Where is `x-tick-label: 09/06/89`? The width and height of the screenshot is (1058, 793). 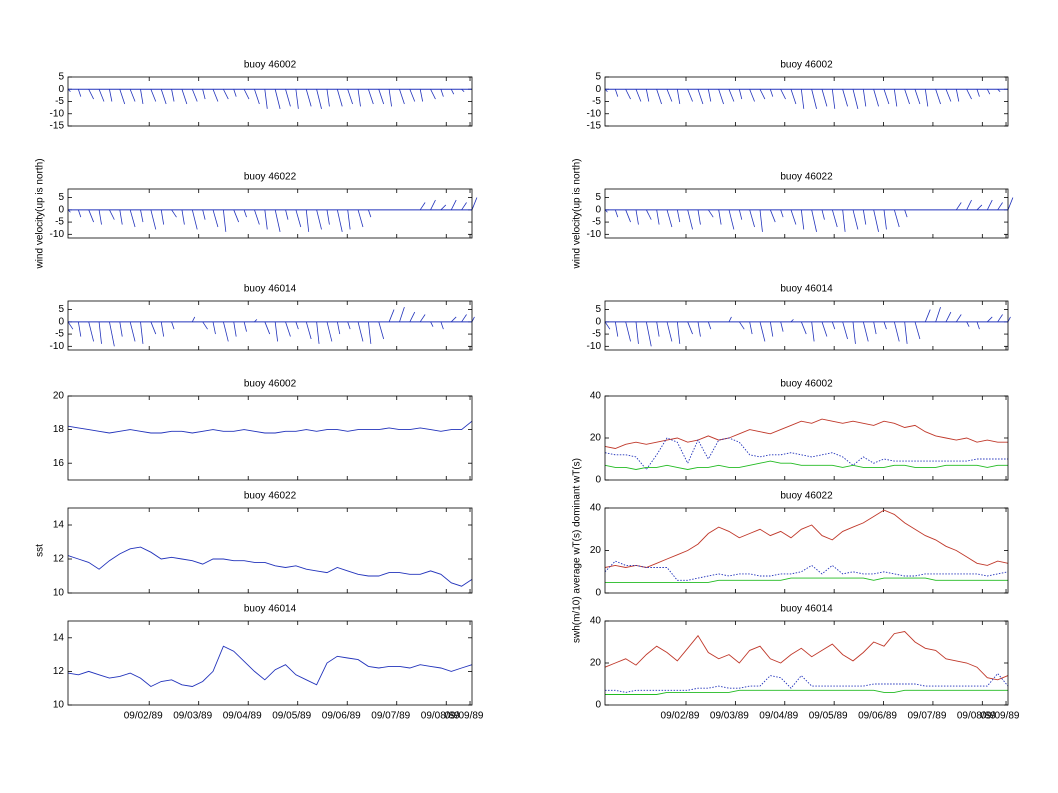
x-tick-label: 09/06/89 is located at coordinates (341, 716).